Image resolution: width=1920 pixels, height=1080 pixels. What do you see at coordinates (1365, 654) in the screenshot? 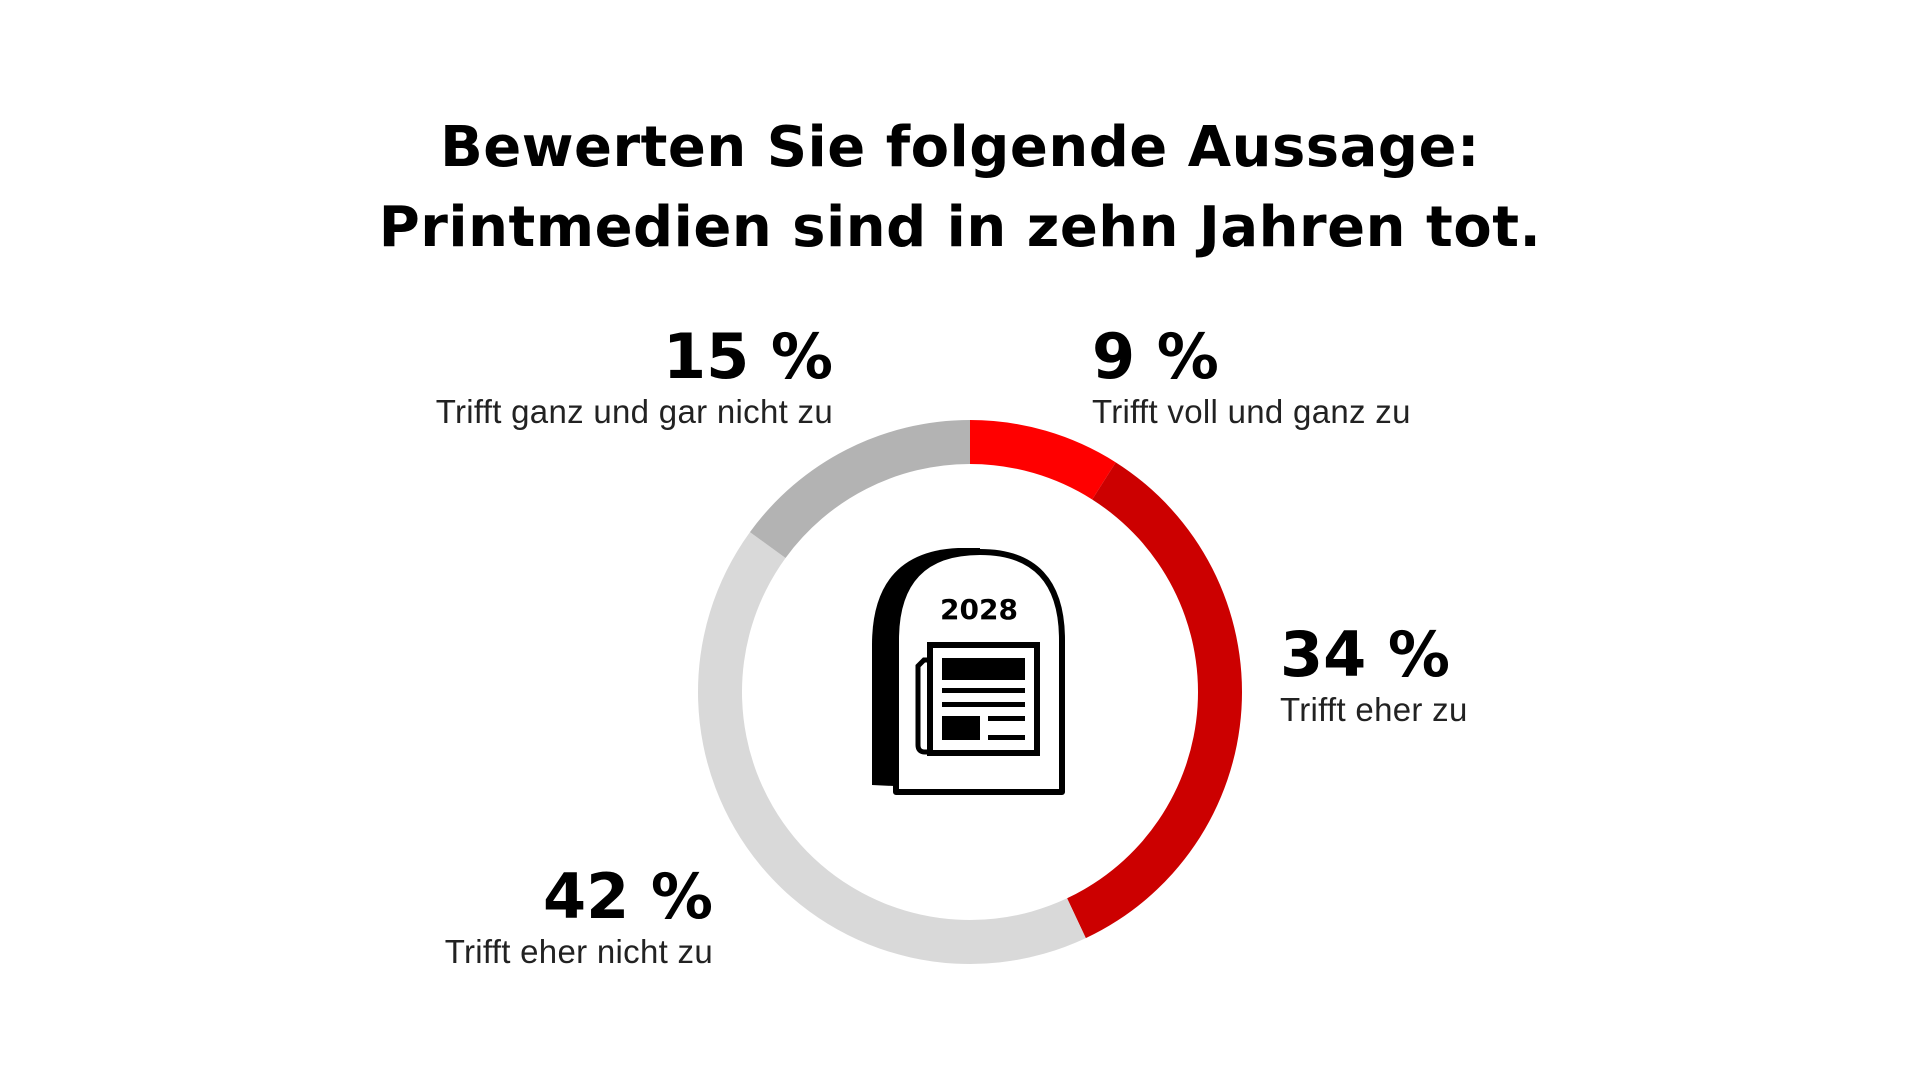
I see `slice-percentage: 34 %` at bounding box center [1365, 654].